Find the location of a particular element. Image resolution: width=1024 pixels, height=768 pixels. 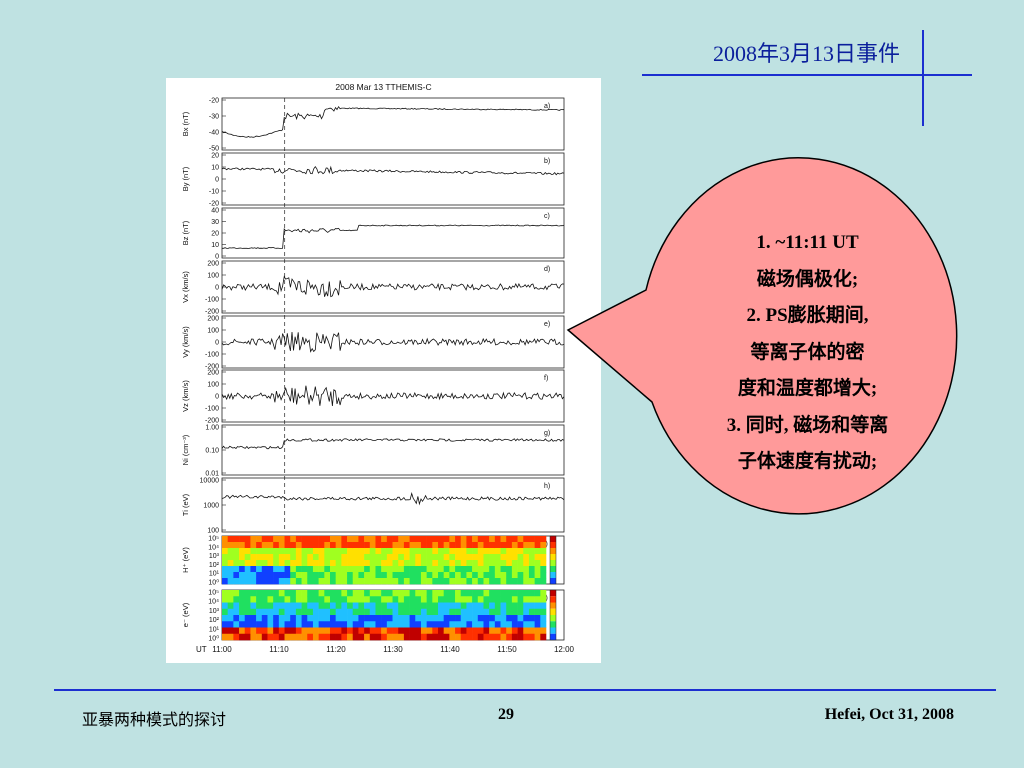

panel-ylabel: Ti (eV) is located at coordinates (185, 504).